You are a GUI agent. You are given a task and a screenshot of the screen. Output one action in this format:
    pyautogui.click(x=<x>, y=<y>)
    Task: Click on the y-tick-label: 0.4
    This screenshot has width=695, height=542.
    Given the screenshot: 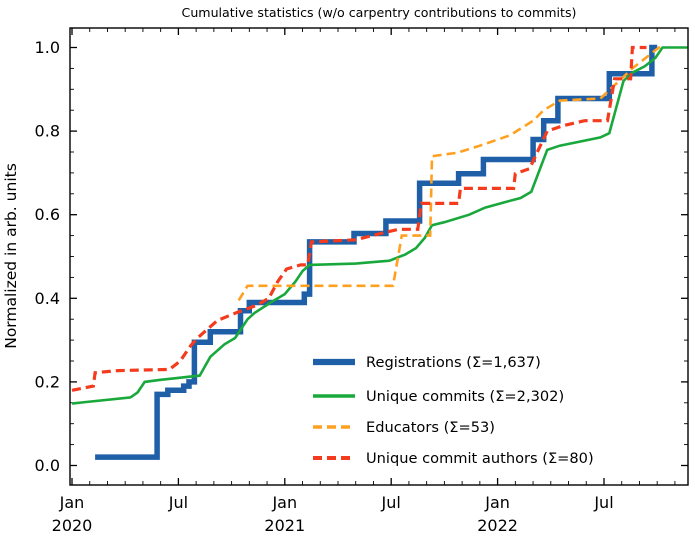 What is the action you would take?
    pyautogui.click(x=47, y=298)
    